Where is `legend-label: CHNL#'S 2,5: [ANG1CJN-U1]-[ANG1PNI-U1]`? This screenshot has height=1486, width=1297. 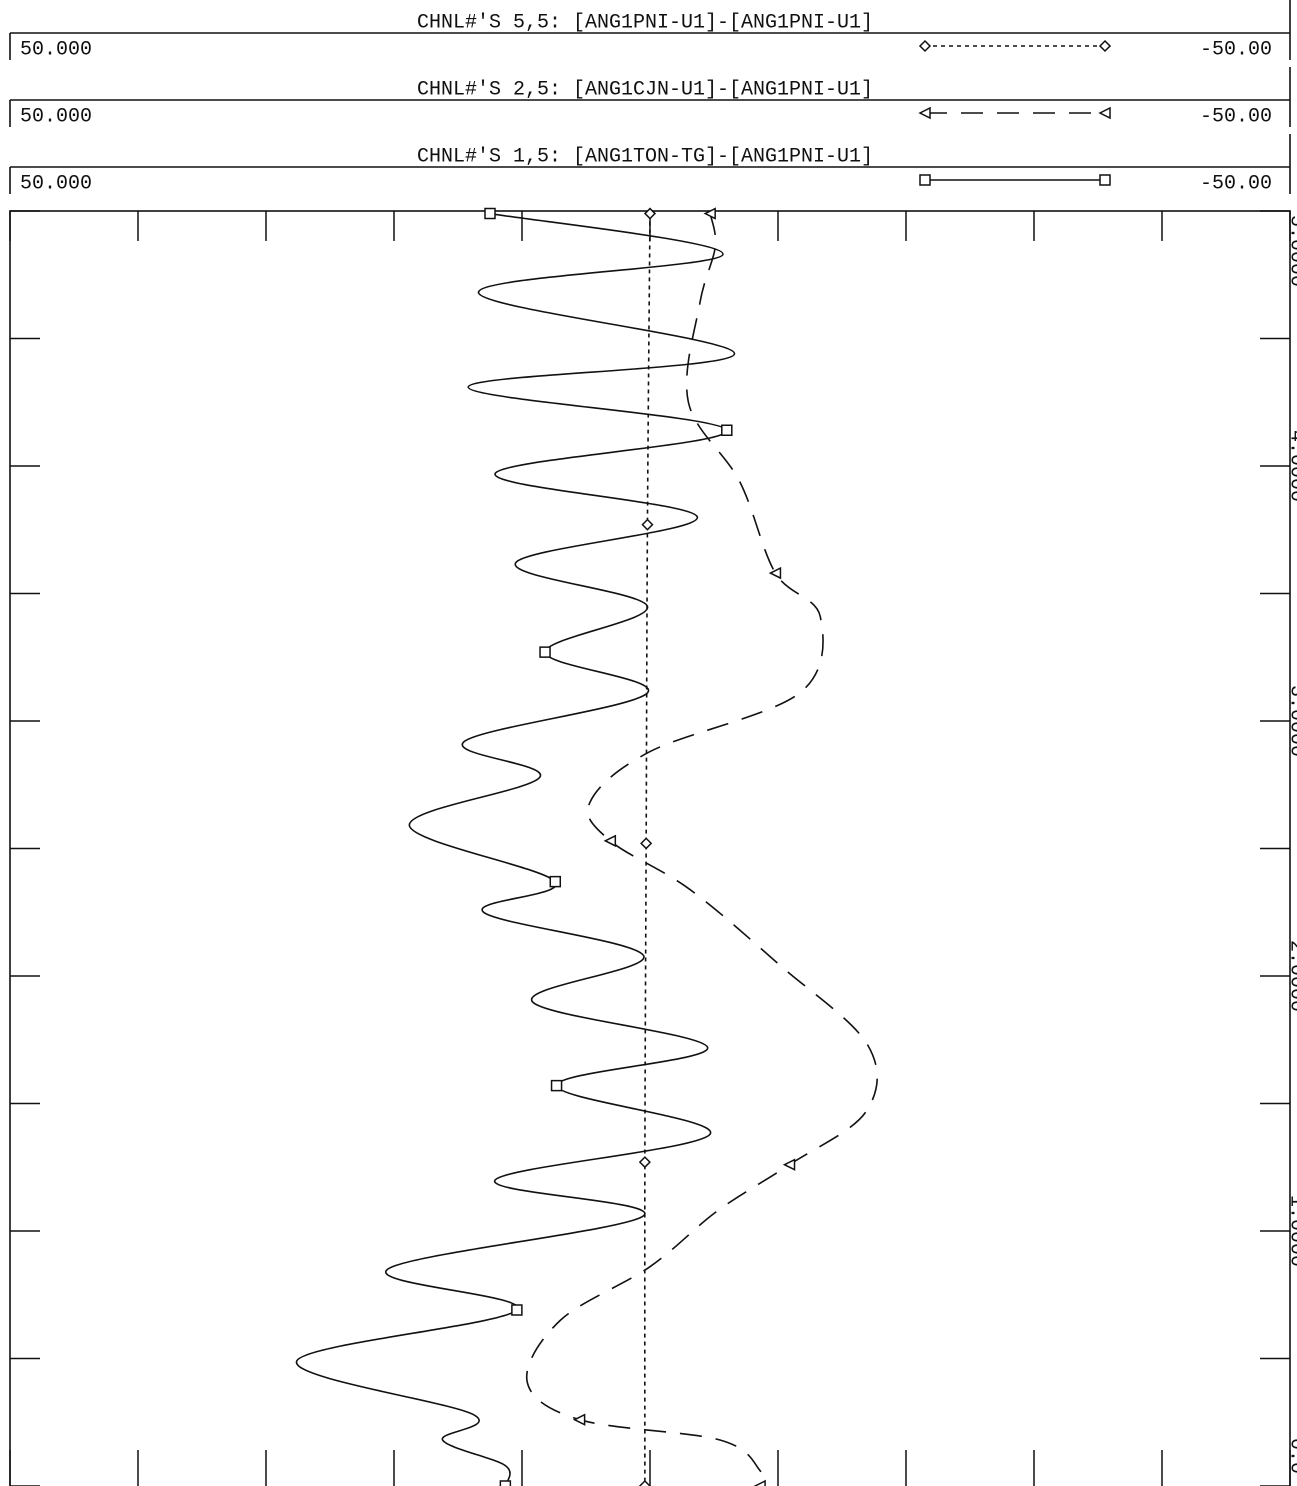 legend-label: CHNL#'S 2,5: [ANG1CJN-U1]-[ANG1PNI-U1] is located at coordinates (645, 89).